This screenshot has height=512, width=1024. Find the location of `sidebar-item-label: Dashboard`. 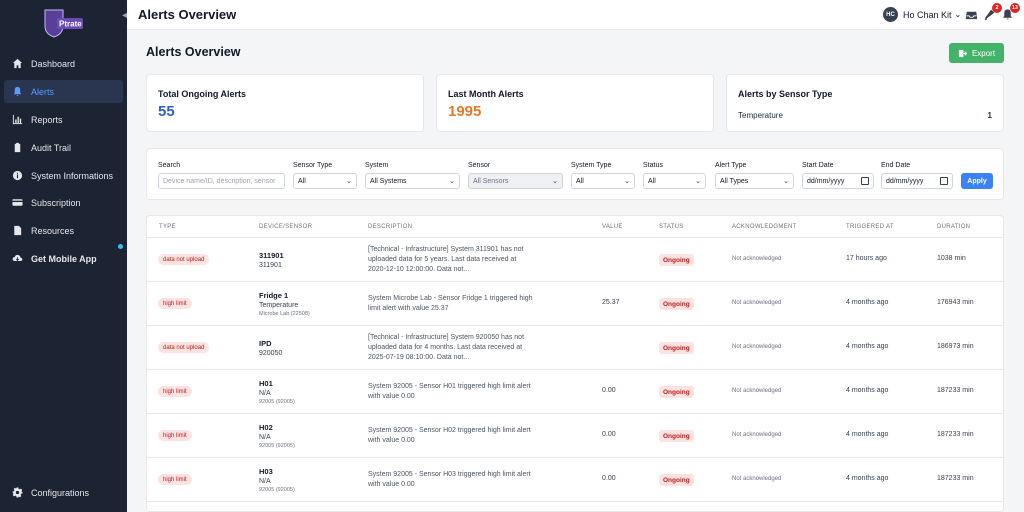

sidebar-item-label: Dashboard is located at coordinates (53, 63).